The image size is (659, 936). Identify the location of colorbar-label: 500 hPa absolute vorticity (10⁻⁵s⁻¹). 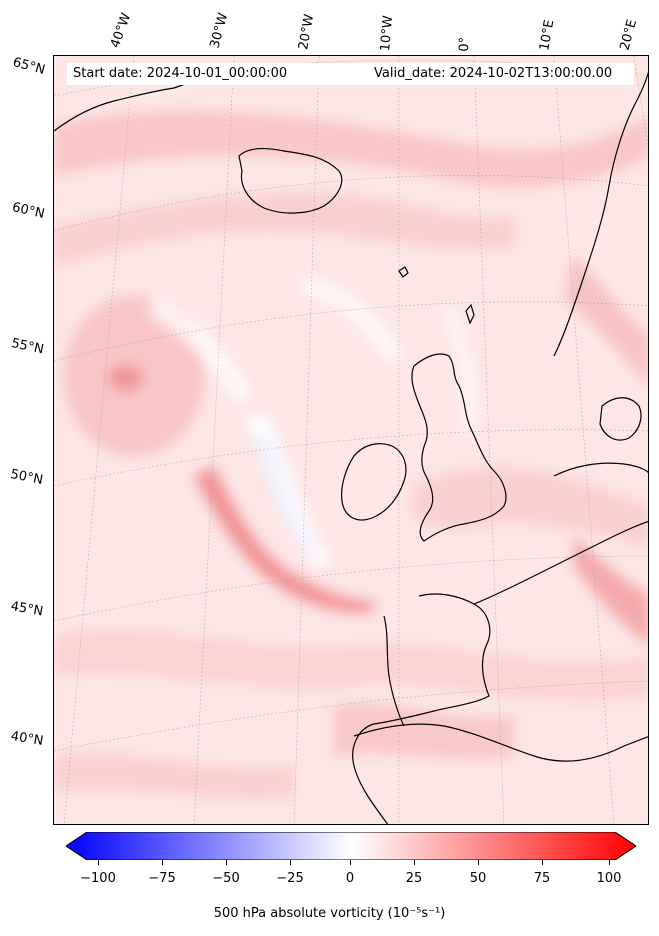
(329, 913).